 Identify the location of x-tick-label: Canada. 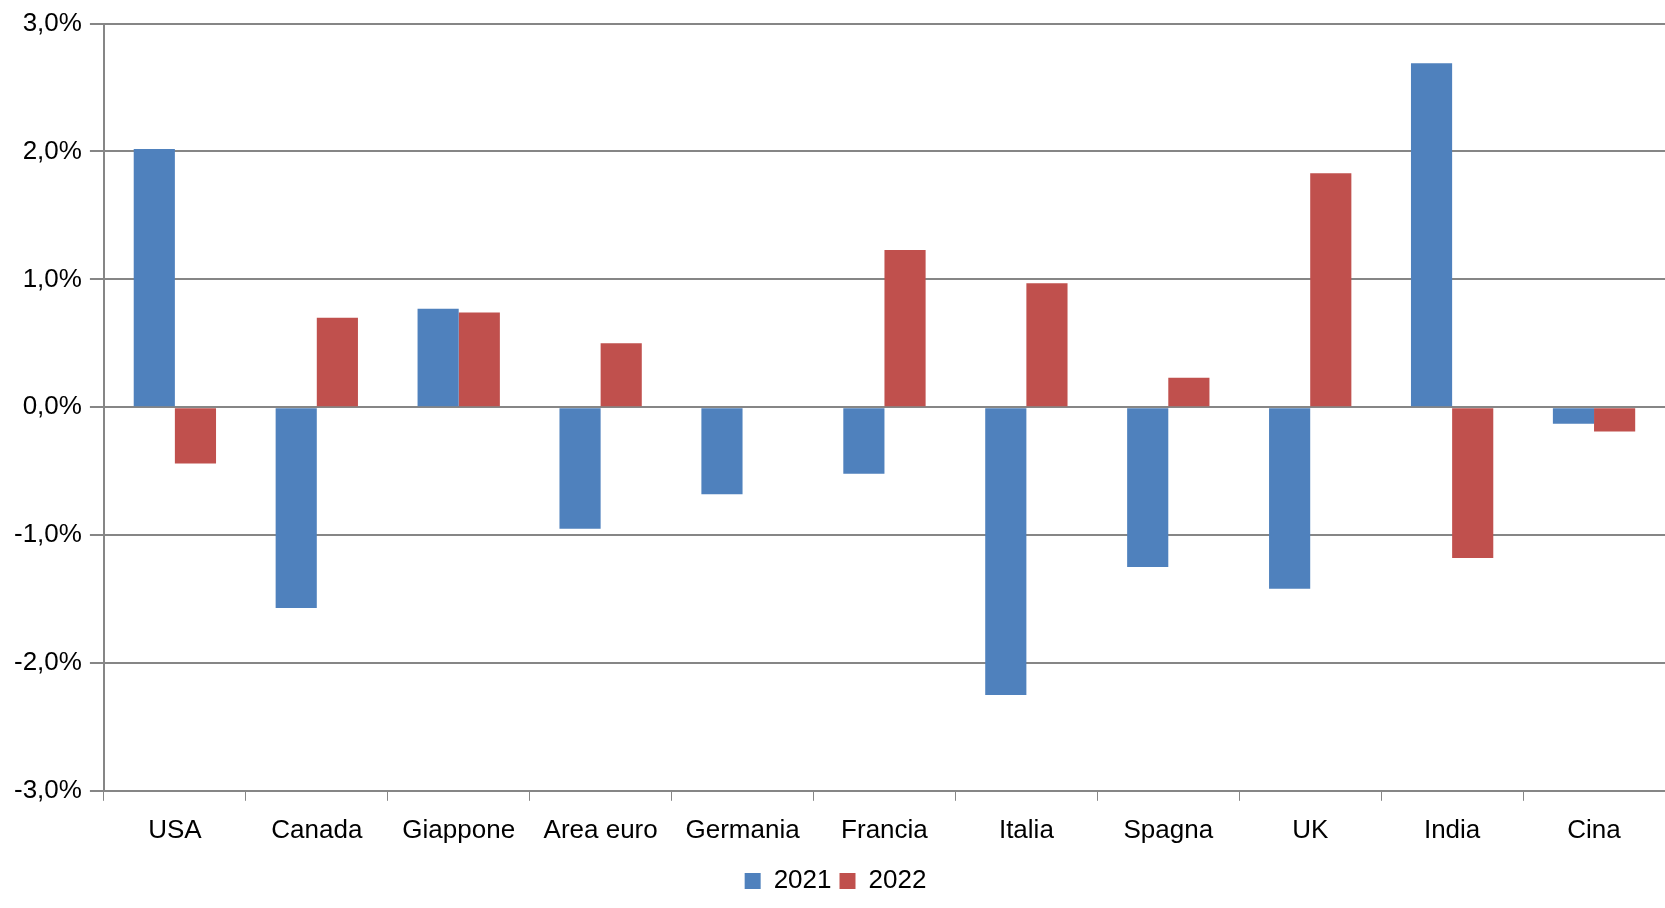
(317, 828).